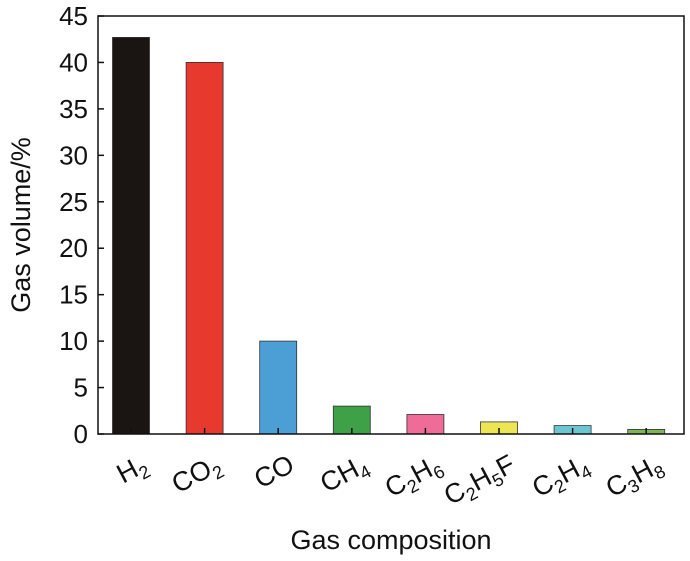  Describe the element at coordinates (73, 248) in the screenshot. I see `y-tick-label-4: 20` at that location.